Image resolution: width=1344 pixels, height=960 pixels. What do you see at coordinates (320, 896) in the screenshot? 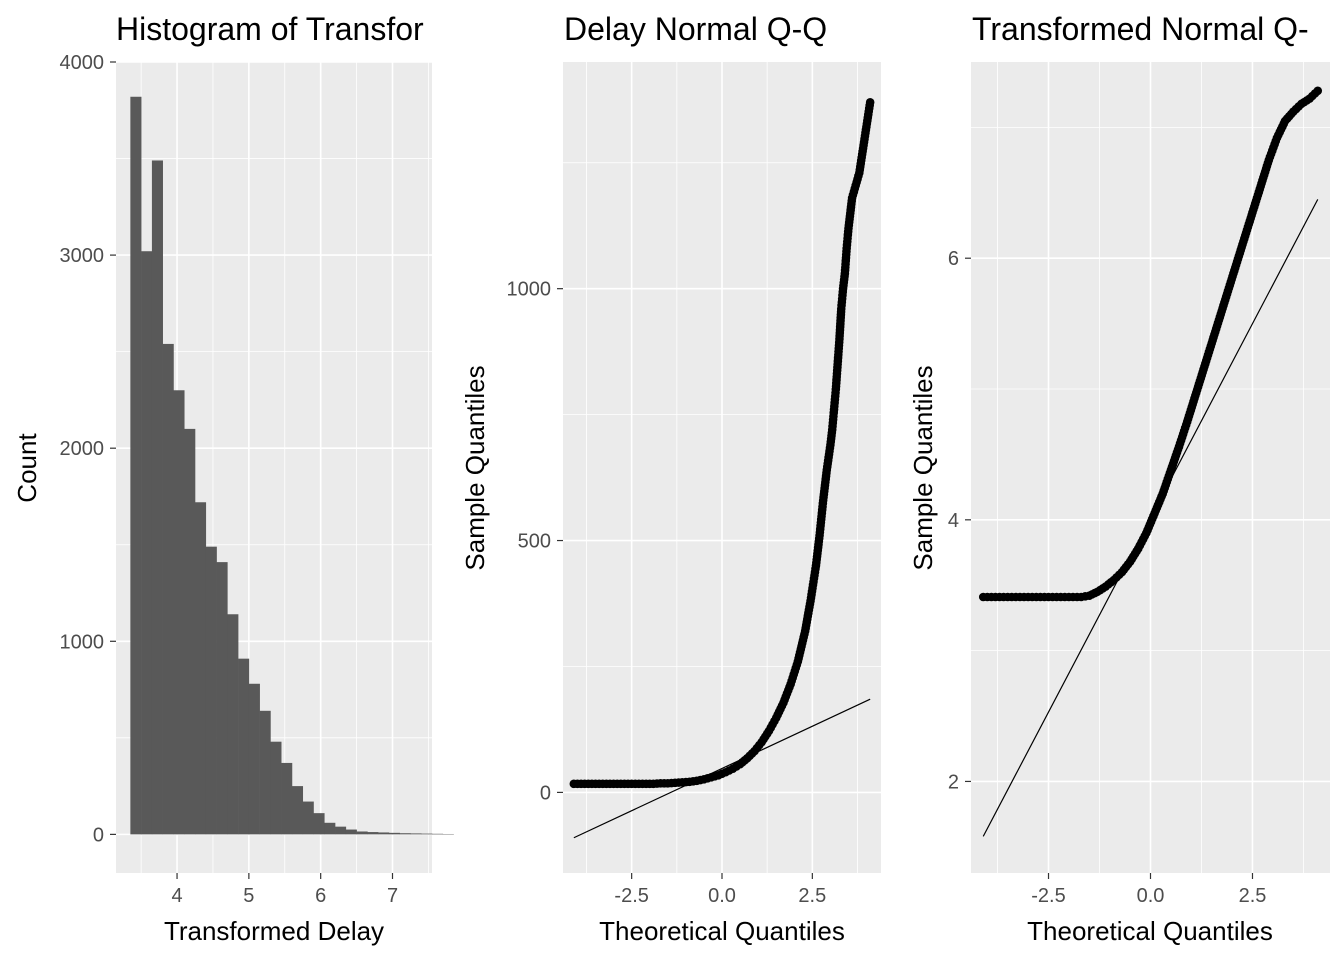
I see `x-tick-label: 6` at bounding box center [320, 896].